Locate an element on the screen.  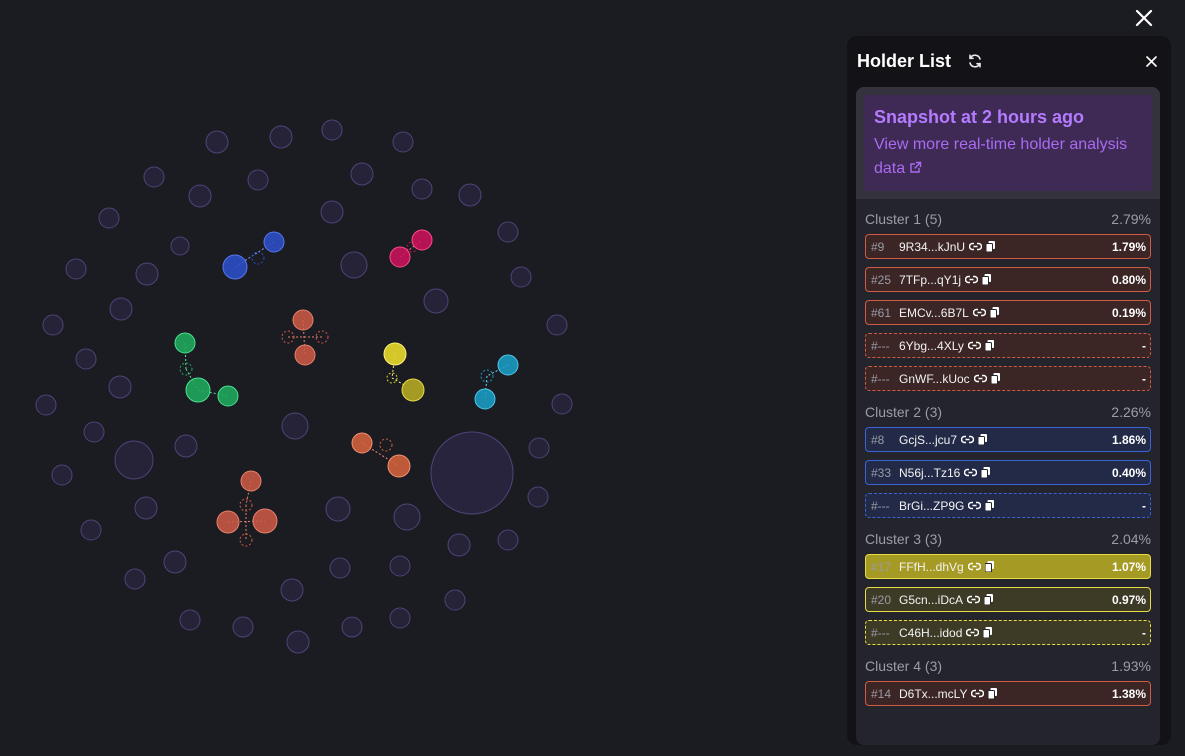
cluster-header: Cluster 3 (3) 2.04% is located at coordinates (1008, 539).